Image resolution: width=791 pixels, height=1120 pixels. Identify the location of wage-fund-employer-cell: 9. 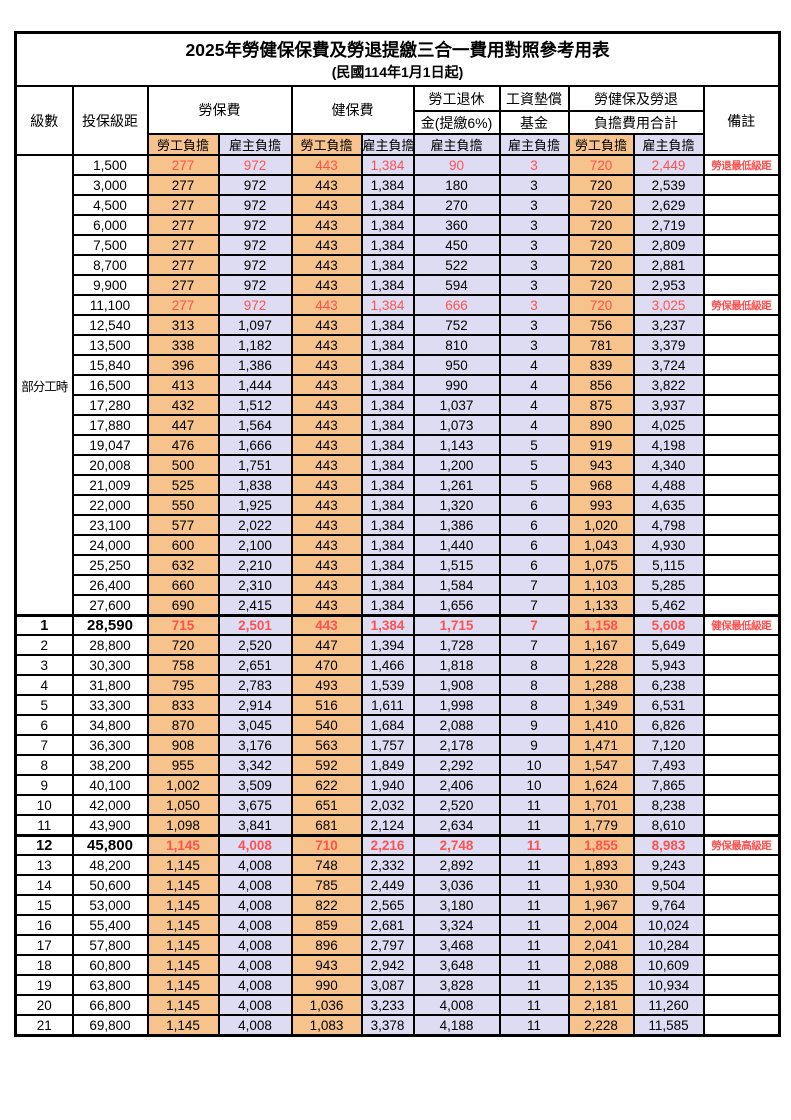
(534, 725).